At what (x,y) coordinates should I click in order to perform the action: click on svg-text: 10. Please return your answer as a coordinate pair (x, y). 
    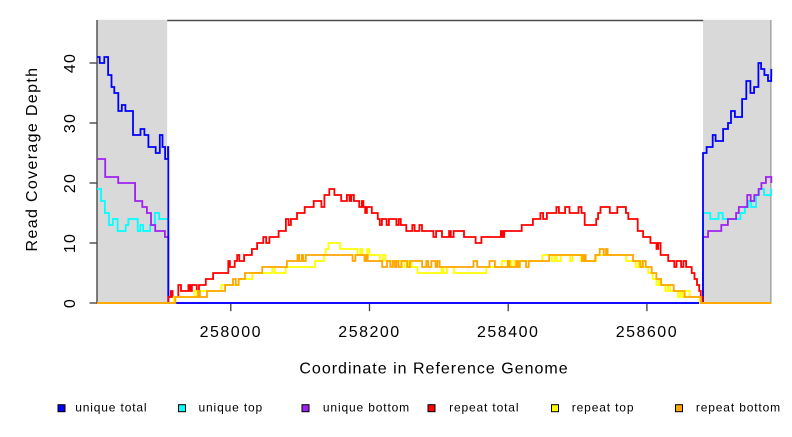
    Looking at the image, I should click on (70, 243).